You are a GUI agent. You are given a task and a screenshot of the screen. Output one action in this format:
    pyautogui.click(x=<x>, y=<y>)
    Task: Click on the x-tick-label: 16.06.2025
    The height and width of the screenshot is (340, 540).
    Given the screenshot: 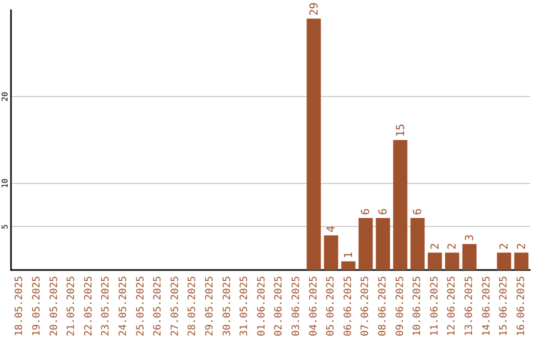 What is the action you would take?
    pyautogui.click(x=521, y=306)
    